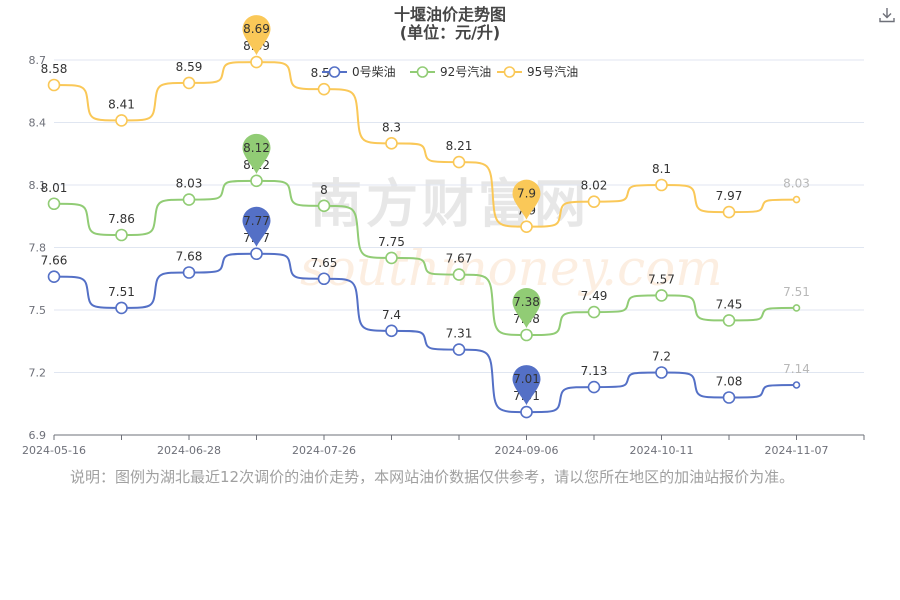  What do you see at coordinates (189, 257) in the screenshot?
I see `data-label: 7.68` at bounding box center [189, 257].